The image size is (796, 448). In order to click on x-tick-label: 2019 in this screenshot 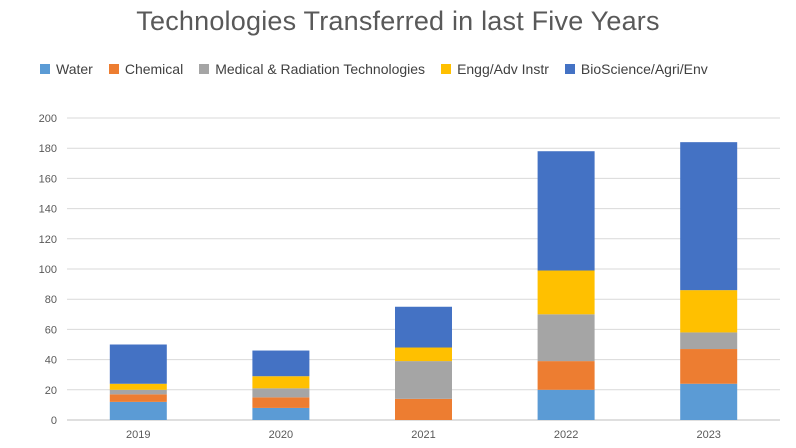, I will do `click(138, 435)`.